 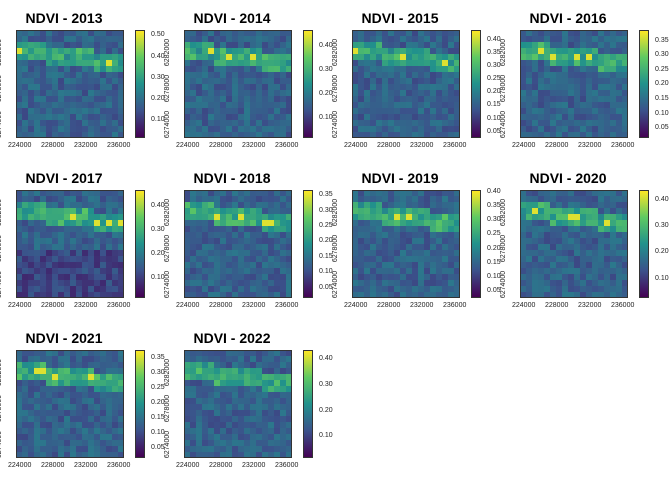 What do you see at coordinates (158, 120) in the screenshot?
I see `colorbar-tick-label: 0.10` at bounding box center [158, 120].